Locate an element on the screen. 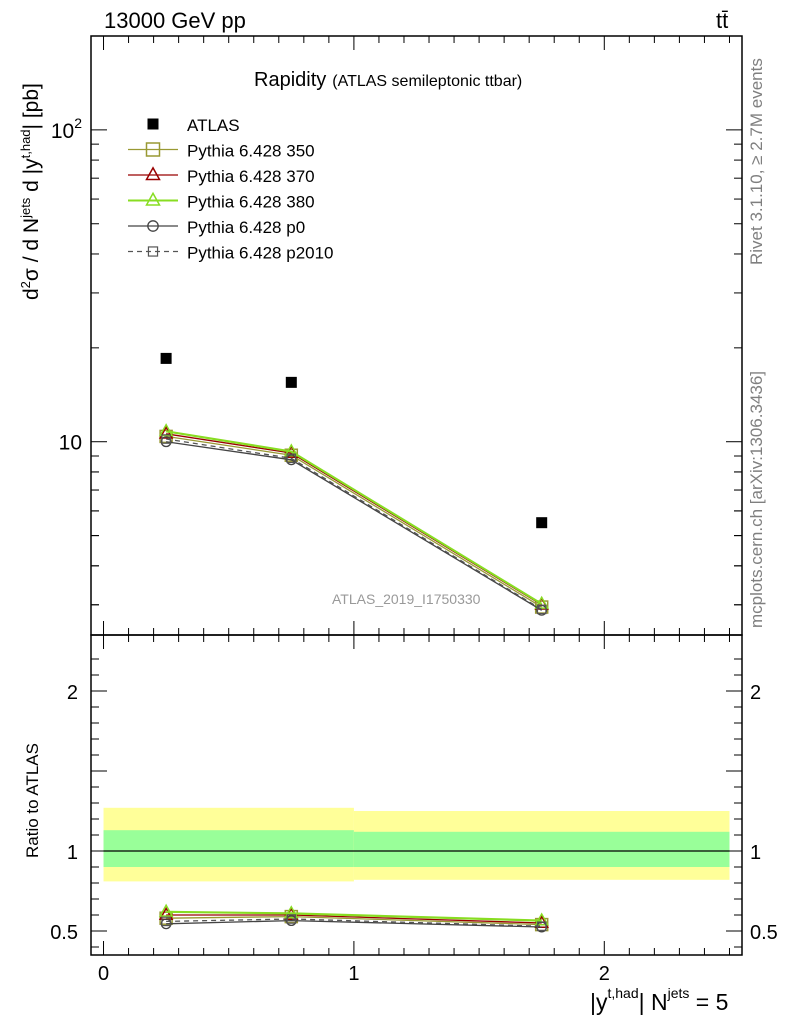  analysis-watermark: ATLAS_2019_I1750330 is located at coordinates (406, 599).